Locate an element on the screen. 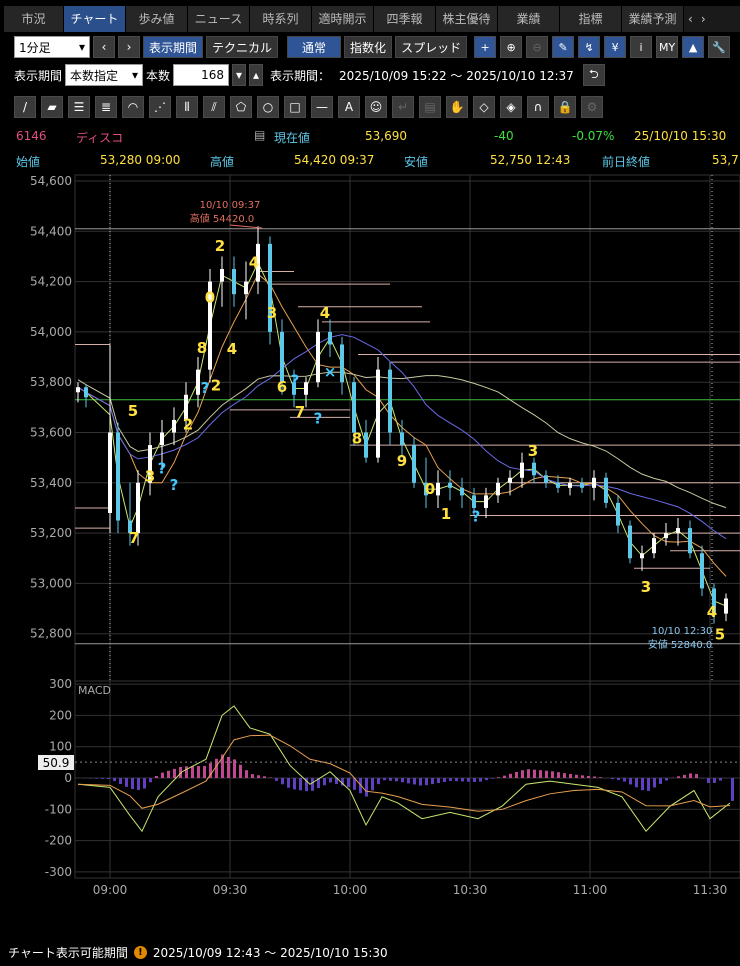  horizontal-line-tool-icon: — is located at coordinates (322, 107).